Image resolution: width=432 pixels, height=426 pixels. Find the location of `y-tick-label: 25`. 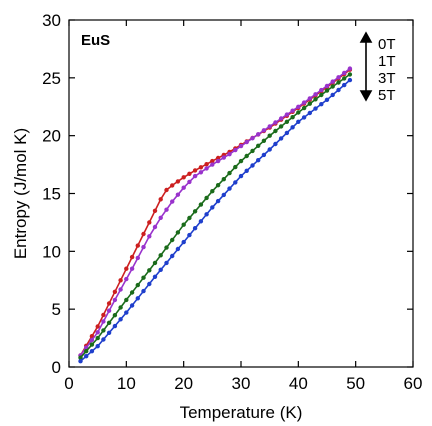

y-tick-label: 25 is located at coordinates (51, 78).